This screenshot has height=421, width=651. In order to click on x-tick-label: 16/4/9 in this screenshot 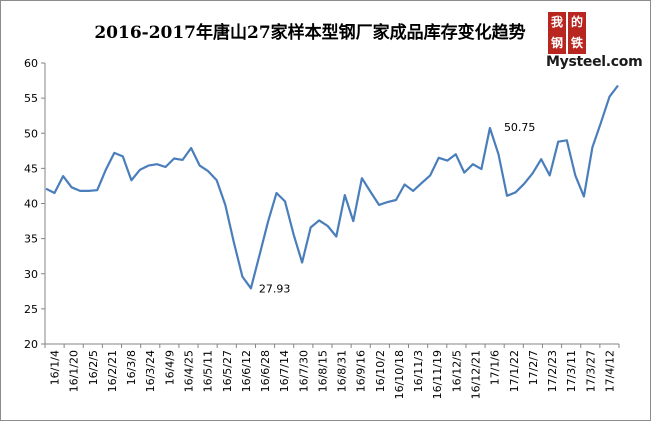, I will do `click(169, 367)`.